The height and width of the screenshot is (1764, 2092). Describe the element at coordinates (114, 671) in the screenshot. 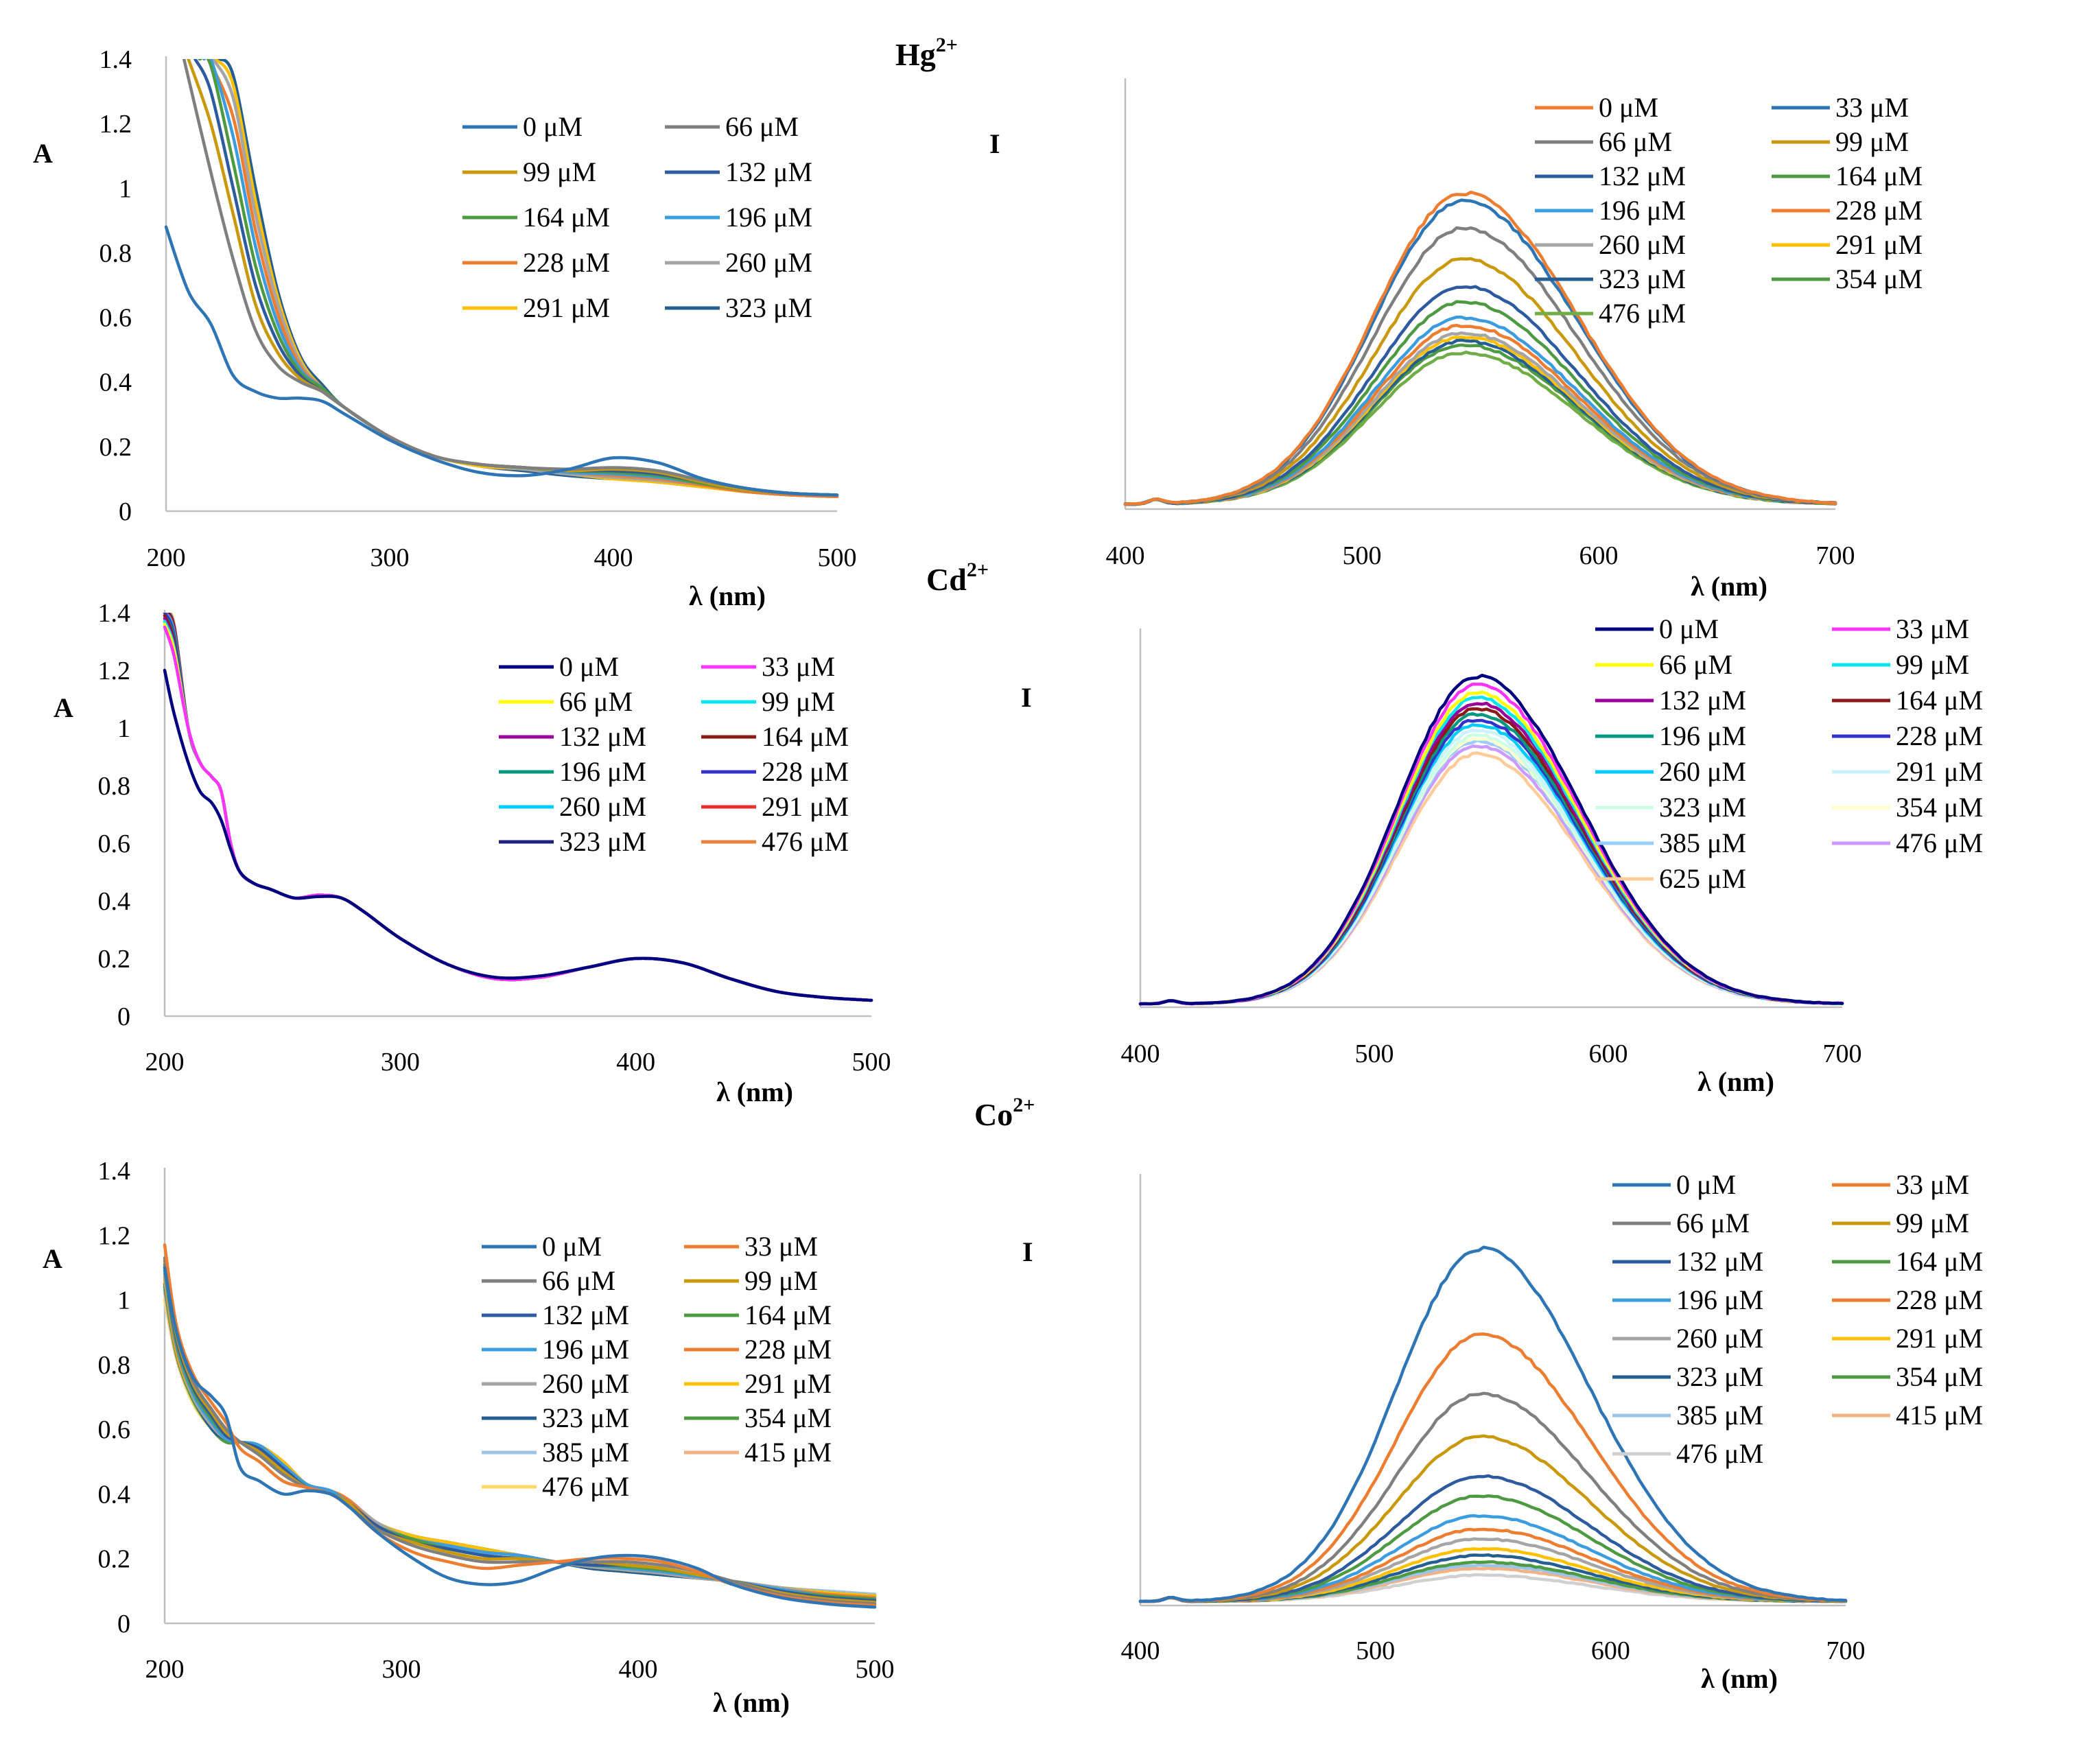

I see `y-tick-label: 1.2` at that location.